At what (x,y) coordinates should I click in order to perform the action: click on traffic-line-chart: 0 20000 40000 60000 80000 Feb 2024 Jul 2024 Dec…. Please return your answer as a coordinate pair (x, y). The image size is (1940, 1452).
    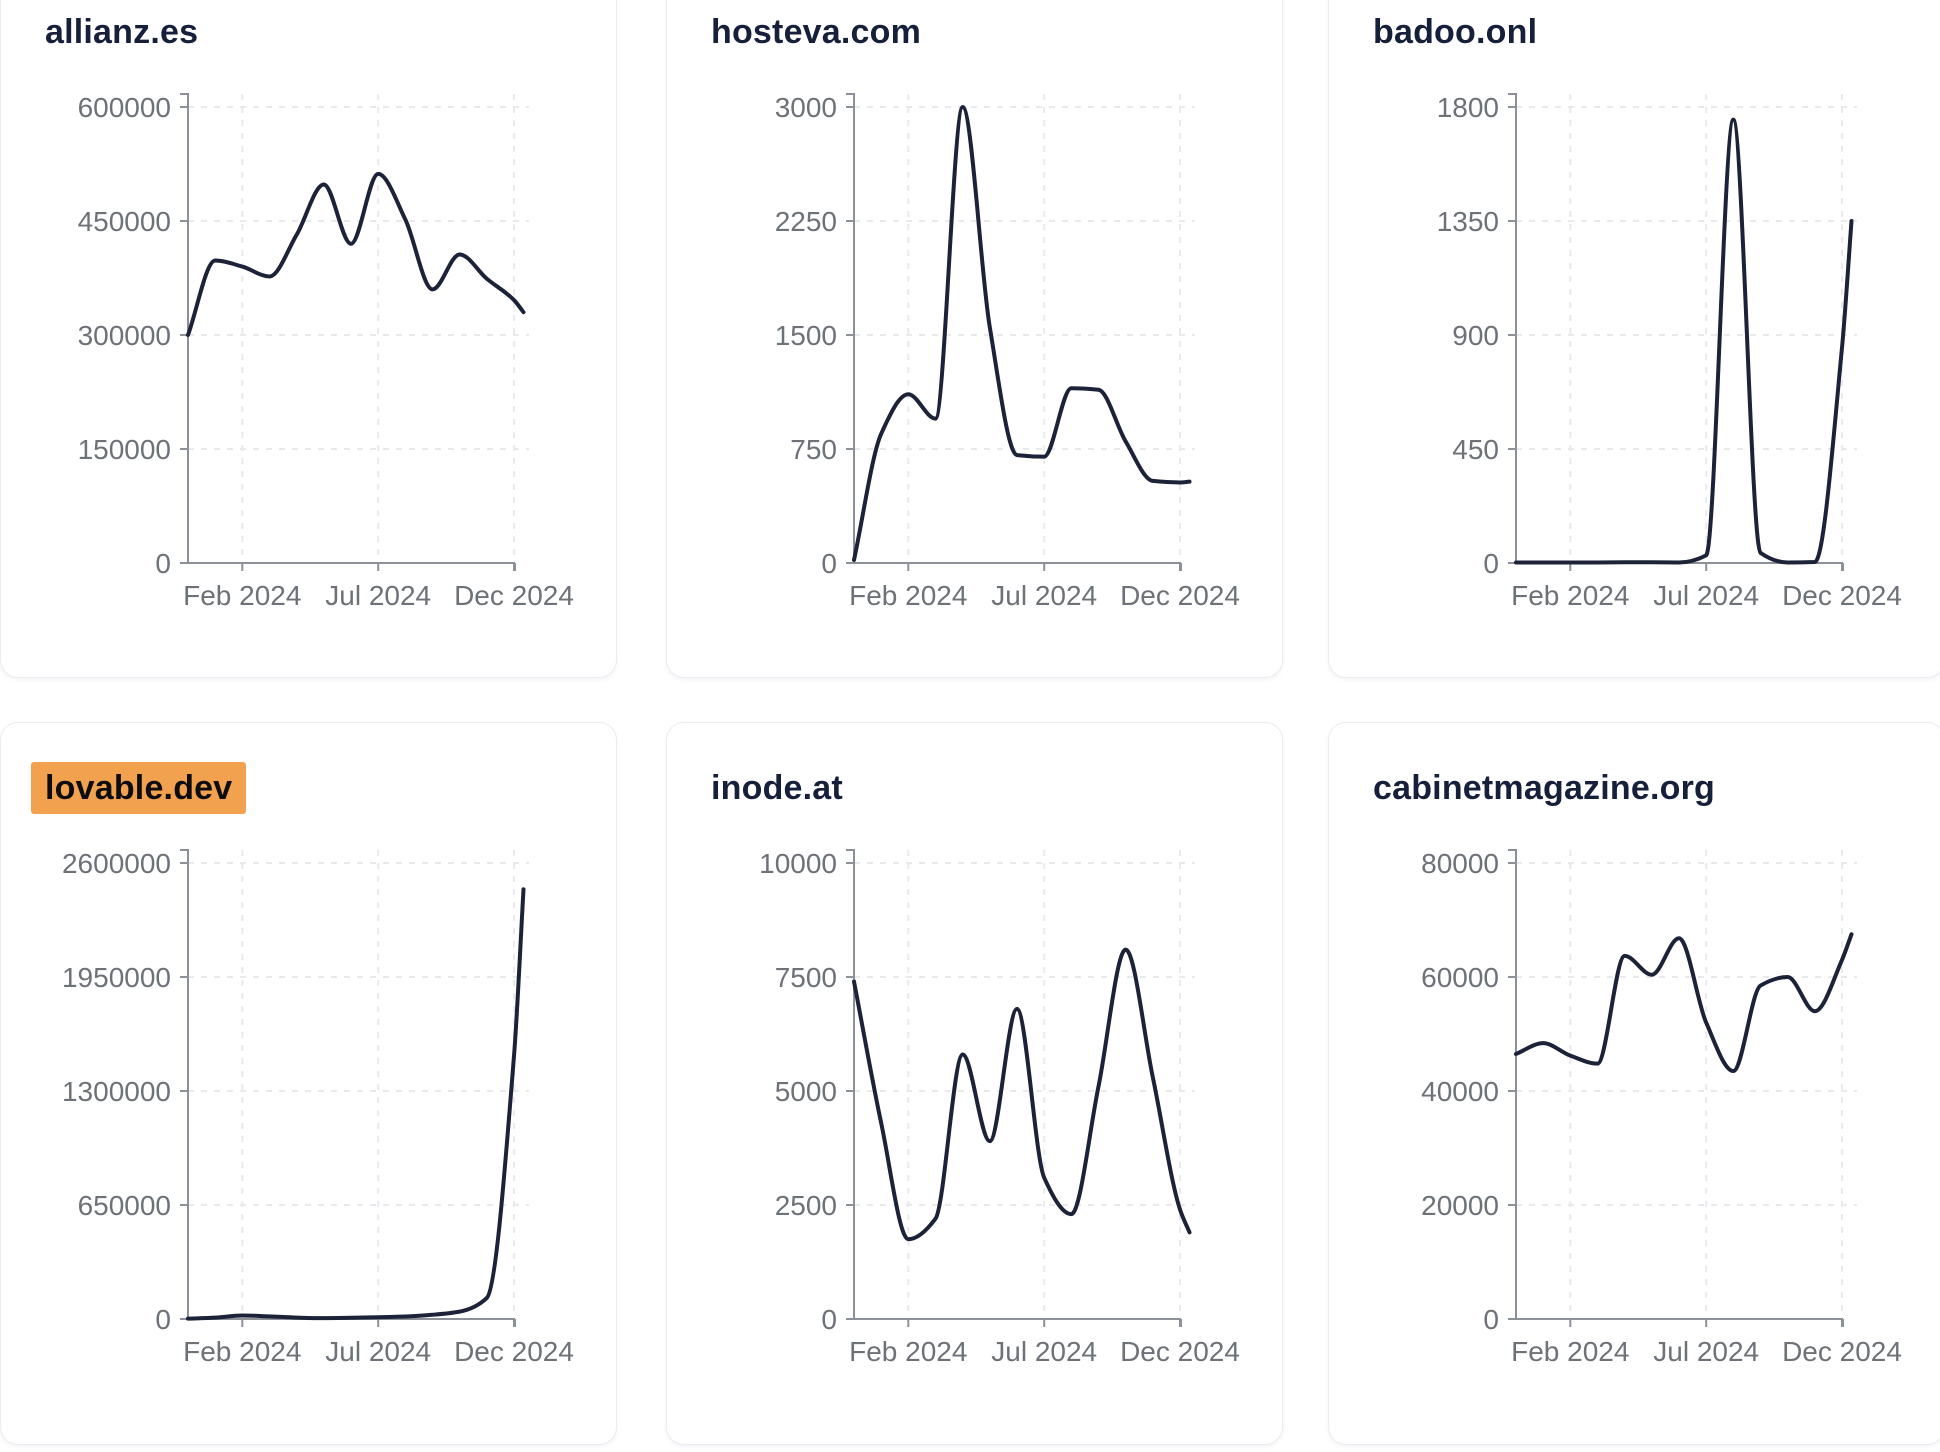
    Looking at the image, I should click on (1661, 1107).